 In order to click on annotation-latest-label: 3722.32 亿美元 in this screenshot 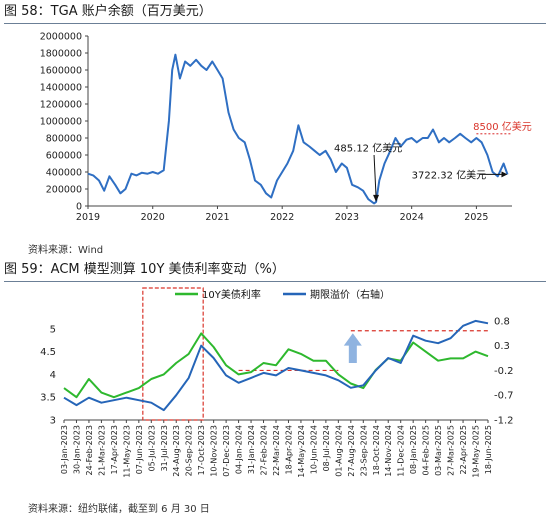, I will do `click(449, 174)`.